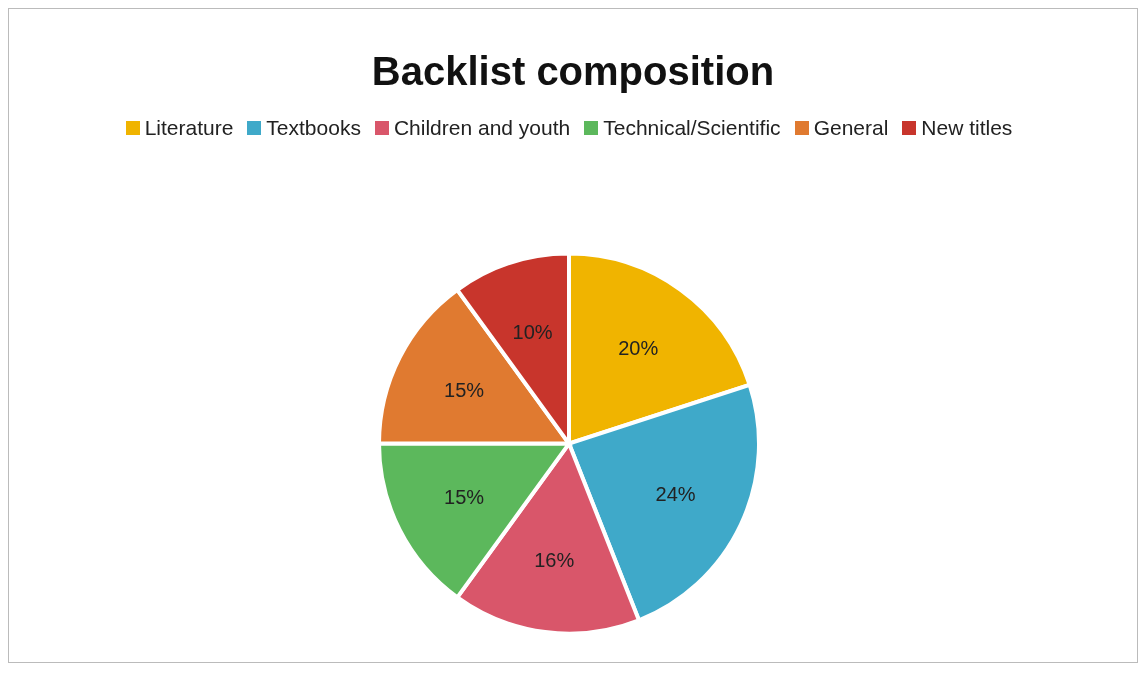 Image resolution: width=1148 pixels, height=673 pixels. I want to click on data-label: 16%, so click(554, 560).